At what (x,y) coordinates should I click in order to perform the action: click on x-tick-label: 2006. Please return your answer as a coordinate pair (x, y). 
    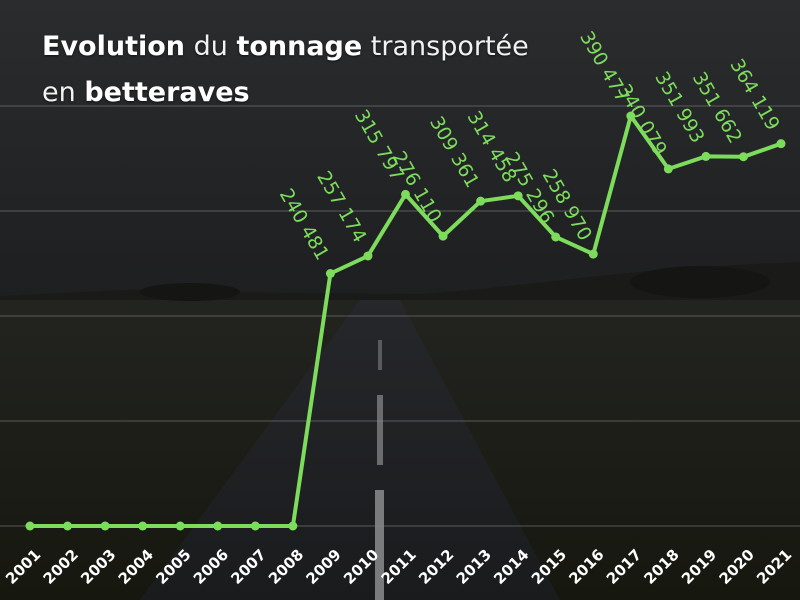
    Looking at the image, I should click on (211, 567).